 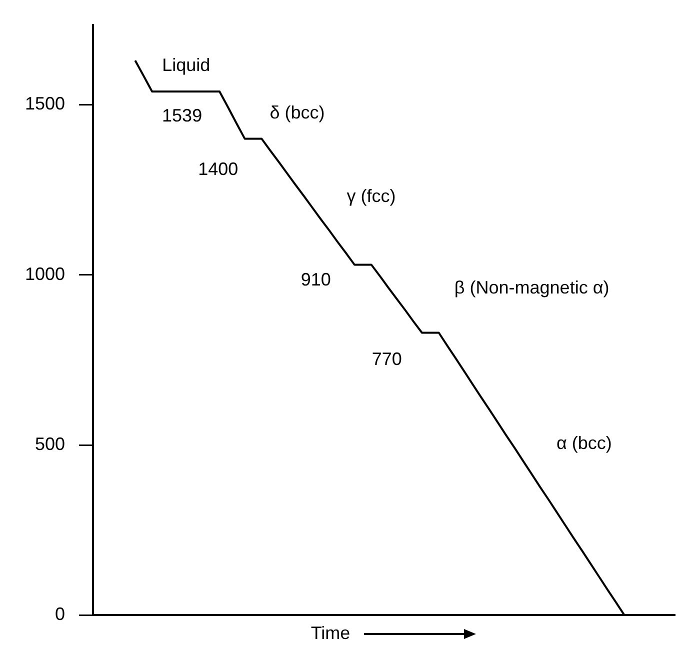 What do you see at coordinates (330, 633) in the screenshot?
I see `x-axis-title: Time` at bounding box center [330, 633].